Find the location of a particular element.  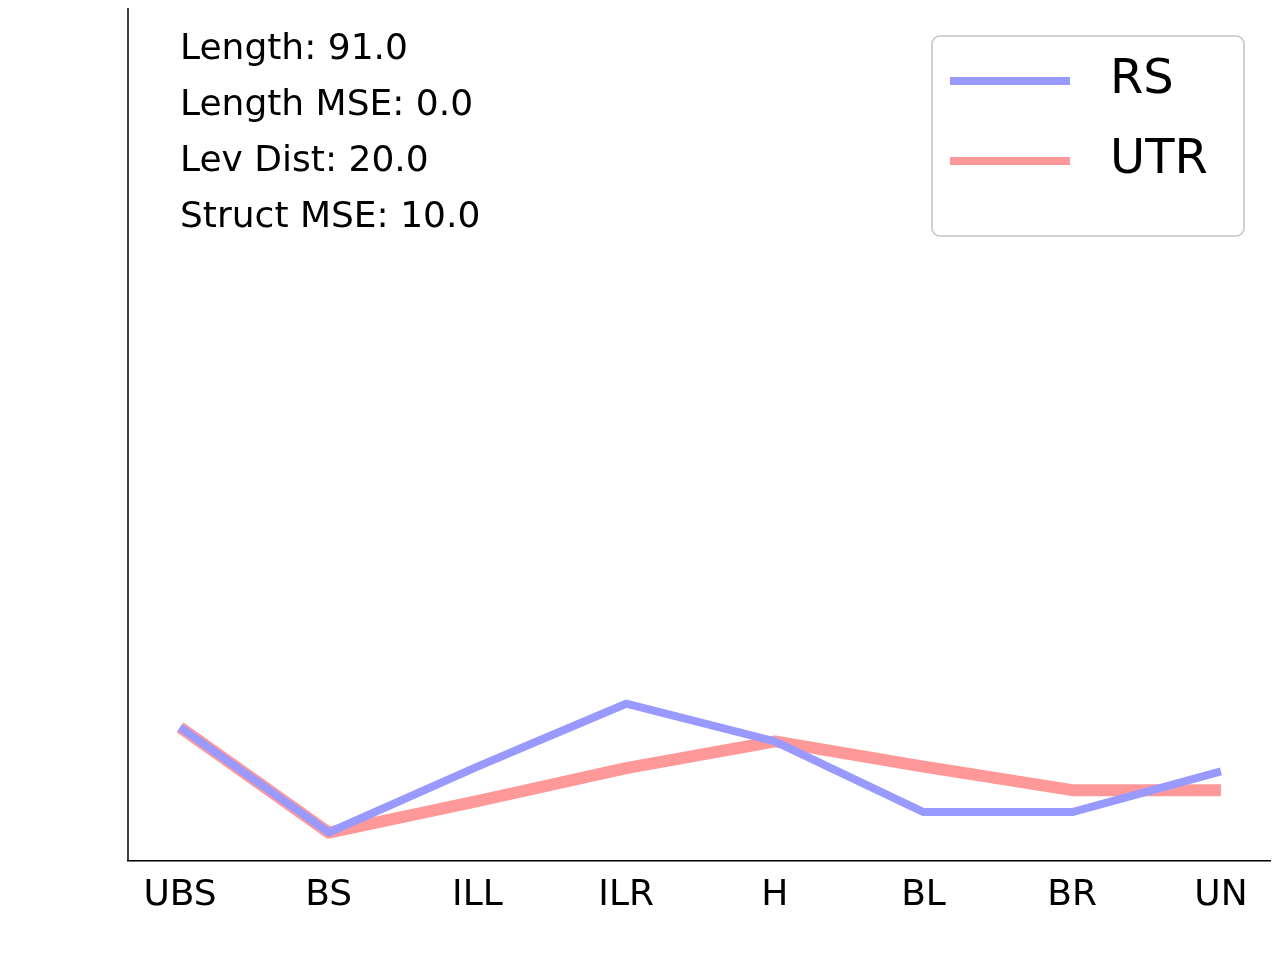

text: Length: 91.0 is located at coordinates (294, 47).